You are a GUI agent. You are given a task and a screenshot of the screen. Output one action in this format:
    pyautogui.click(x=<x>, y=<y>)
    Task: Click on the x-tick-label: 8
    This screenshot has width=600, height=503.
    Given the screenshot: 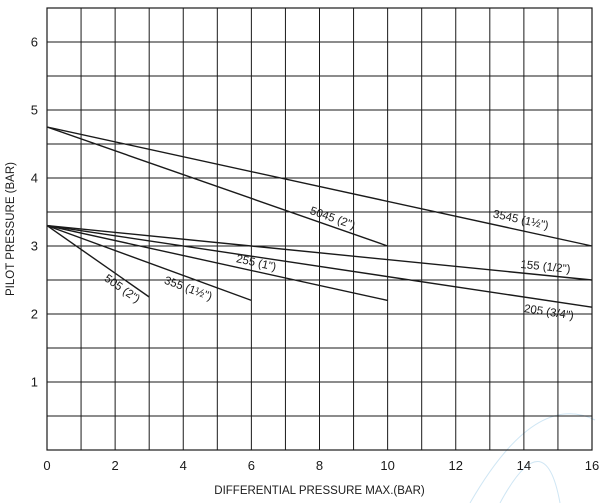 What is the action you would take?
    pyautogui.click(x=319, y=465)
    